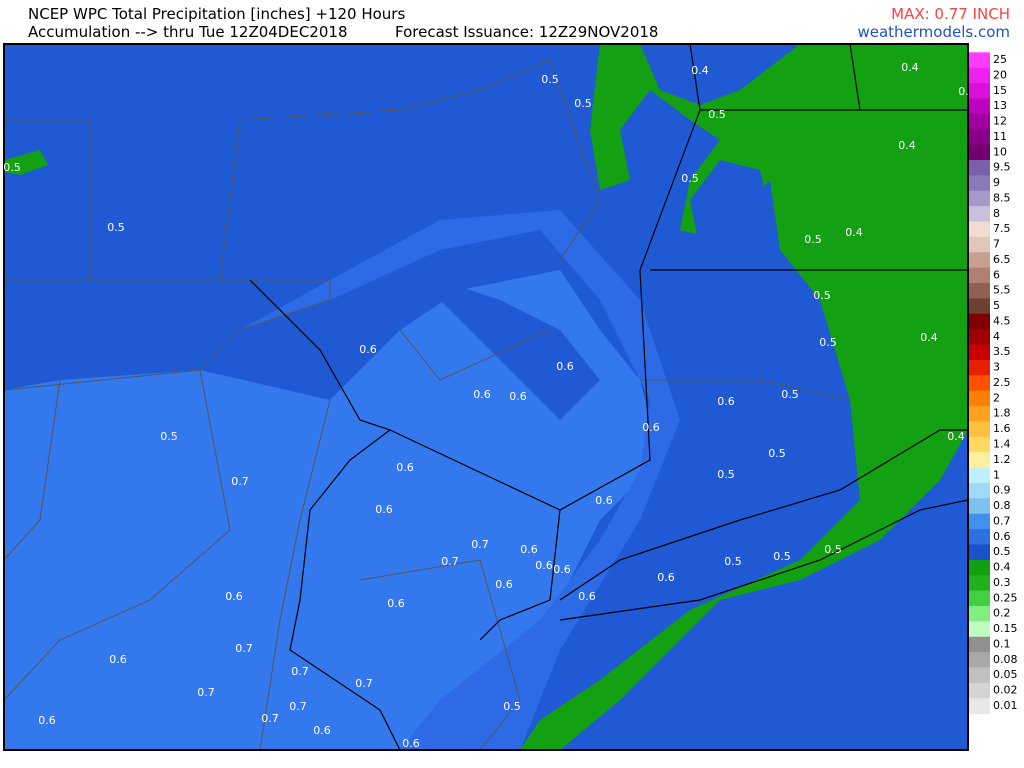 Image resolution: width=1024 pixels, height=768 pixels. Describe the element at coordinates (1005, 705) in the screenshot. I see `legend-label: 0.01` at that location.